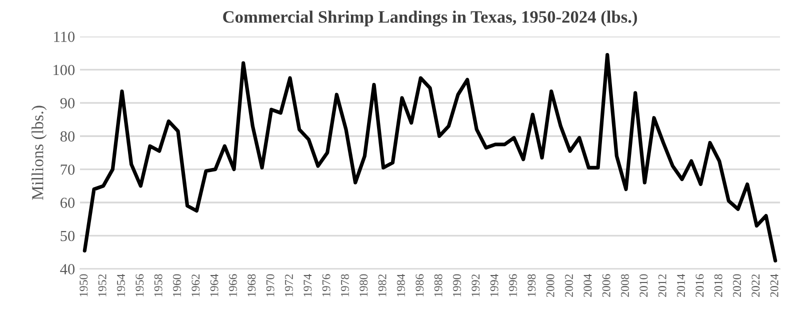 The height and width of the screenshot is (332, 800). What do you see at coordinates (39, 153) in the screenshot?
I see `y-axis-title: Millions (lbs.)` at bounding box center [39, 153].